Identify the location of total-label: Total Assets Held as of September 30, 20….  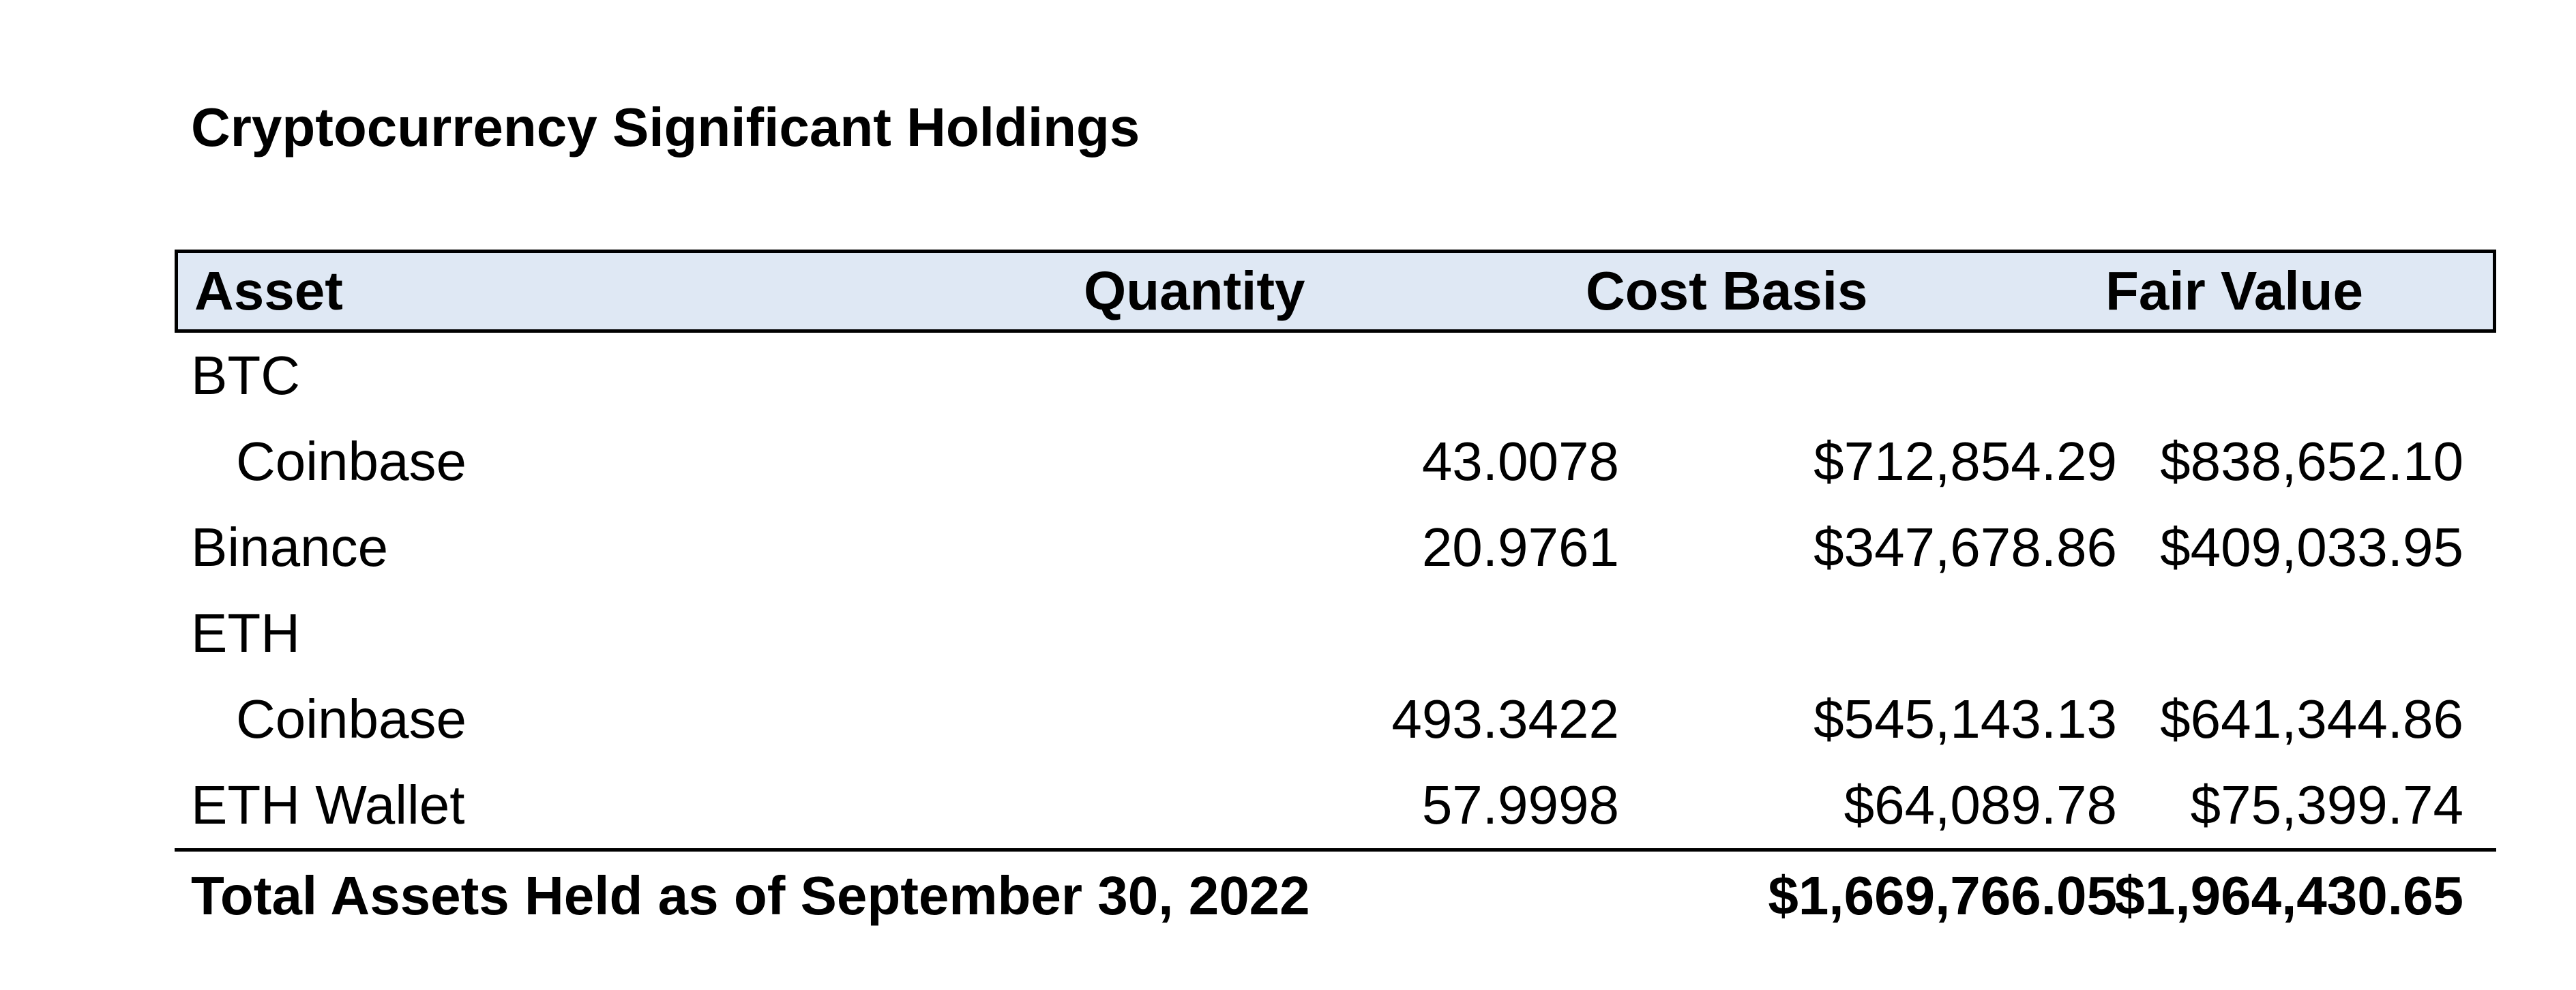
(750, 895).